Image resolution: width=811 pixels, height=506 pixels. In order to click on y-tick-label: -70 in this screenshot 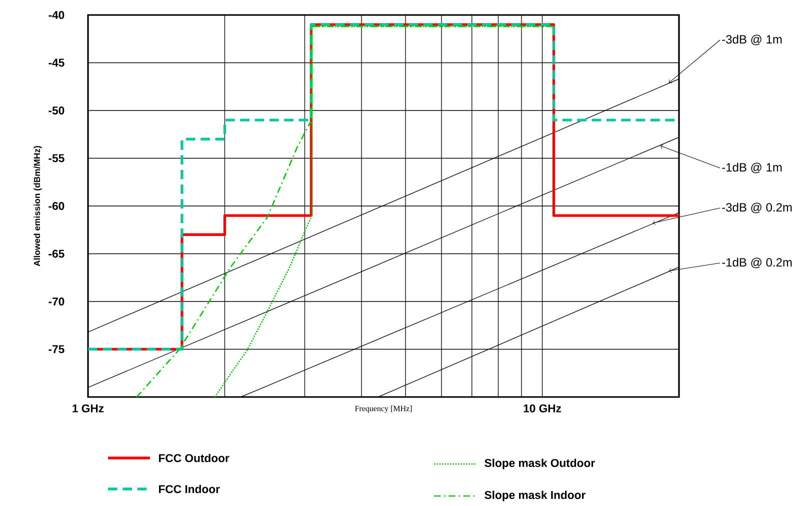, I will do `click(56, 301)`.